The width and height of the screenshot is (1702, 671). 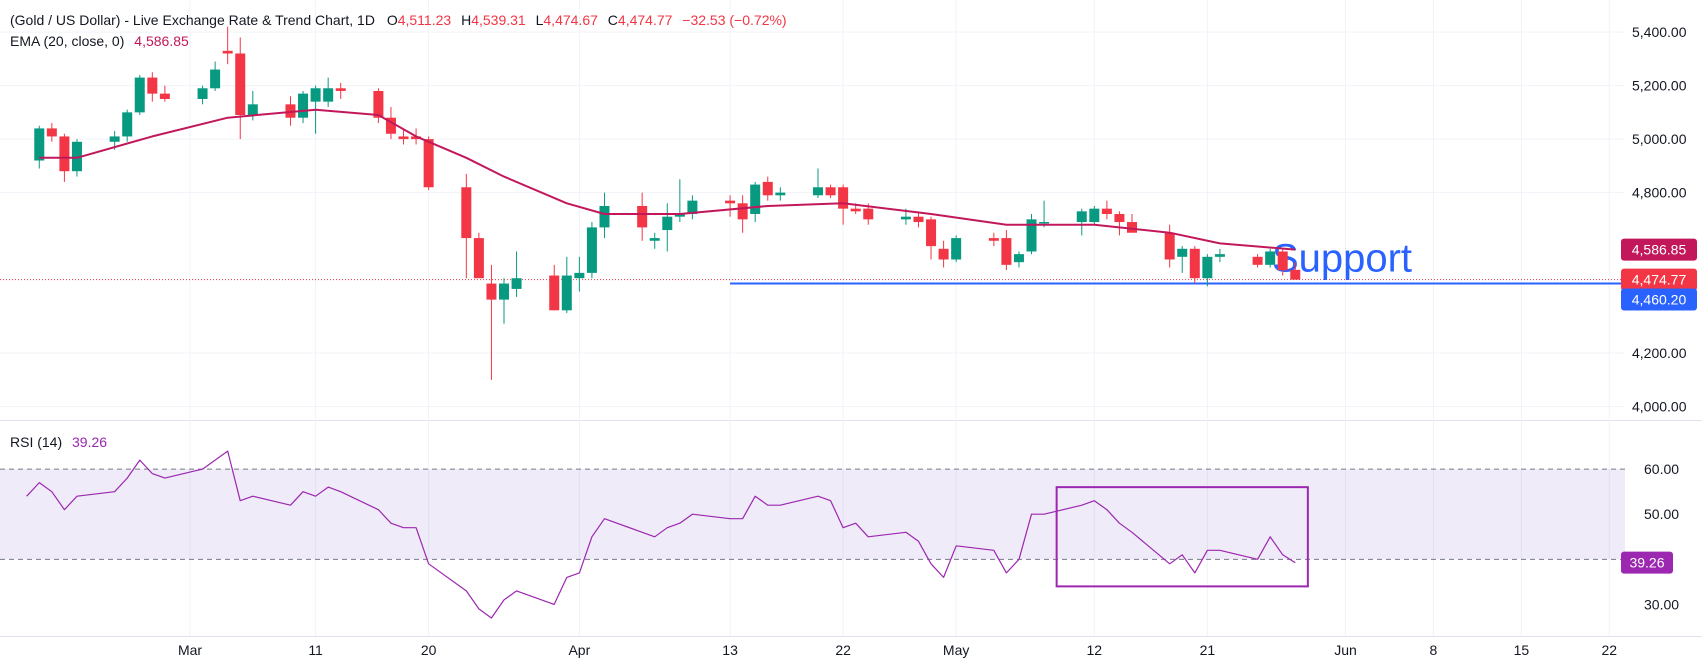 What do you see at coordinates (579, 650) in the screenshot?
I see `x-tick-label: Apr` at bounding box center [579, 650].